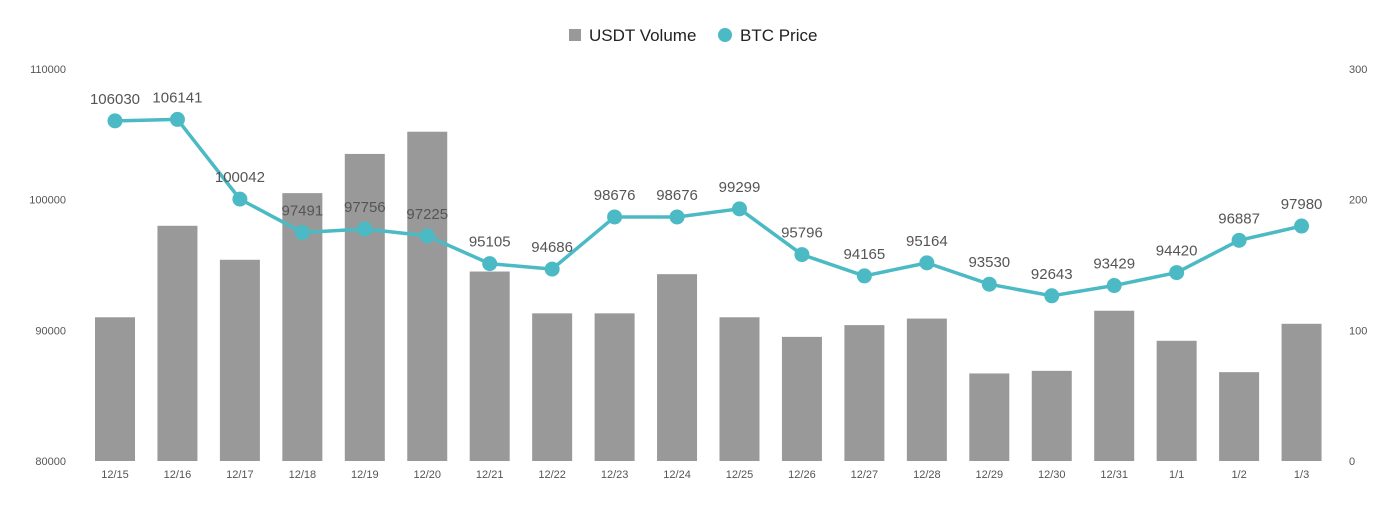  What do you see at coordinates (927, 241) in the screenshot?
I see `btc-price-label-13: 95164` at bounding box center [927, 241].